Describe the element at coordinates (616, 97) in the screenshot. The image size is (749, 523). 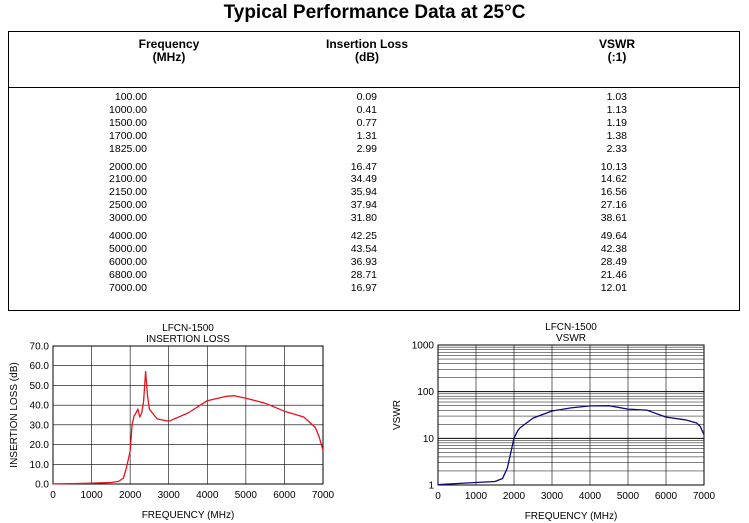
I see `vswr-cell: 1.03` at that location.